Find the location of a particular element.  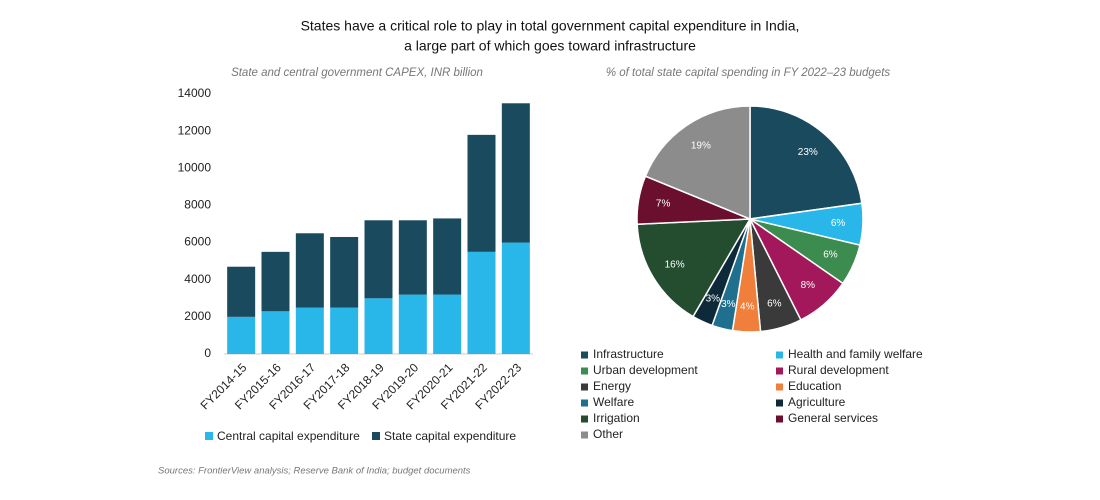

y-tick-label: 6000 is located at coordinates (197, 242).